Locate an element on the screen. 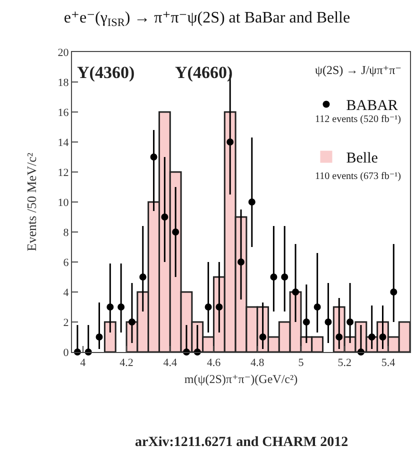  y-tick-label: 4 is located at coordinates (66, 292).